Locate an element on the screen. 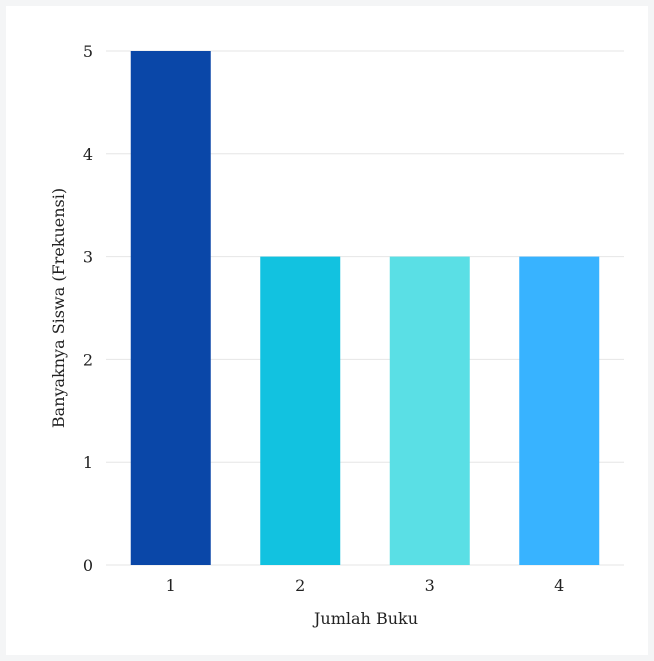  x-tick-label: 1 is located at coordinates (171, 585).